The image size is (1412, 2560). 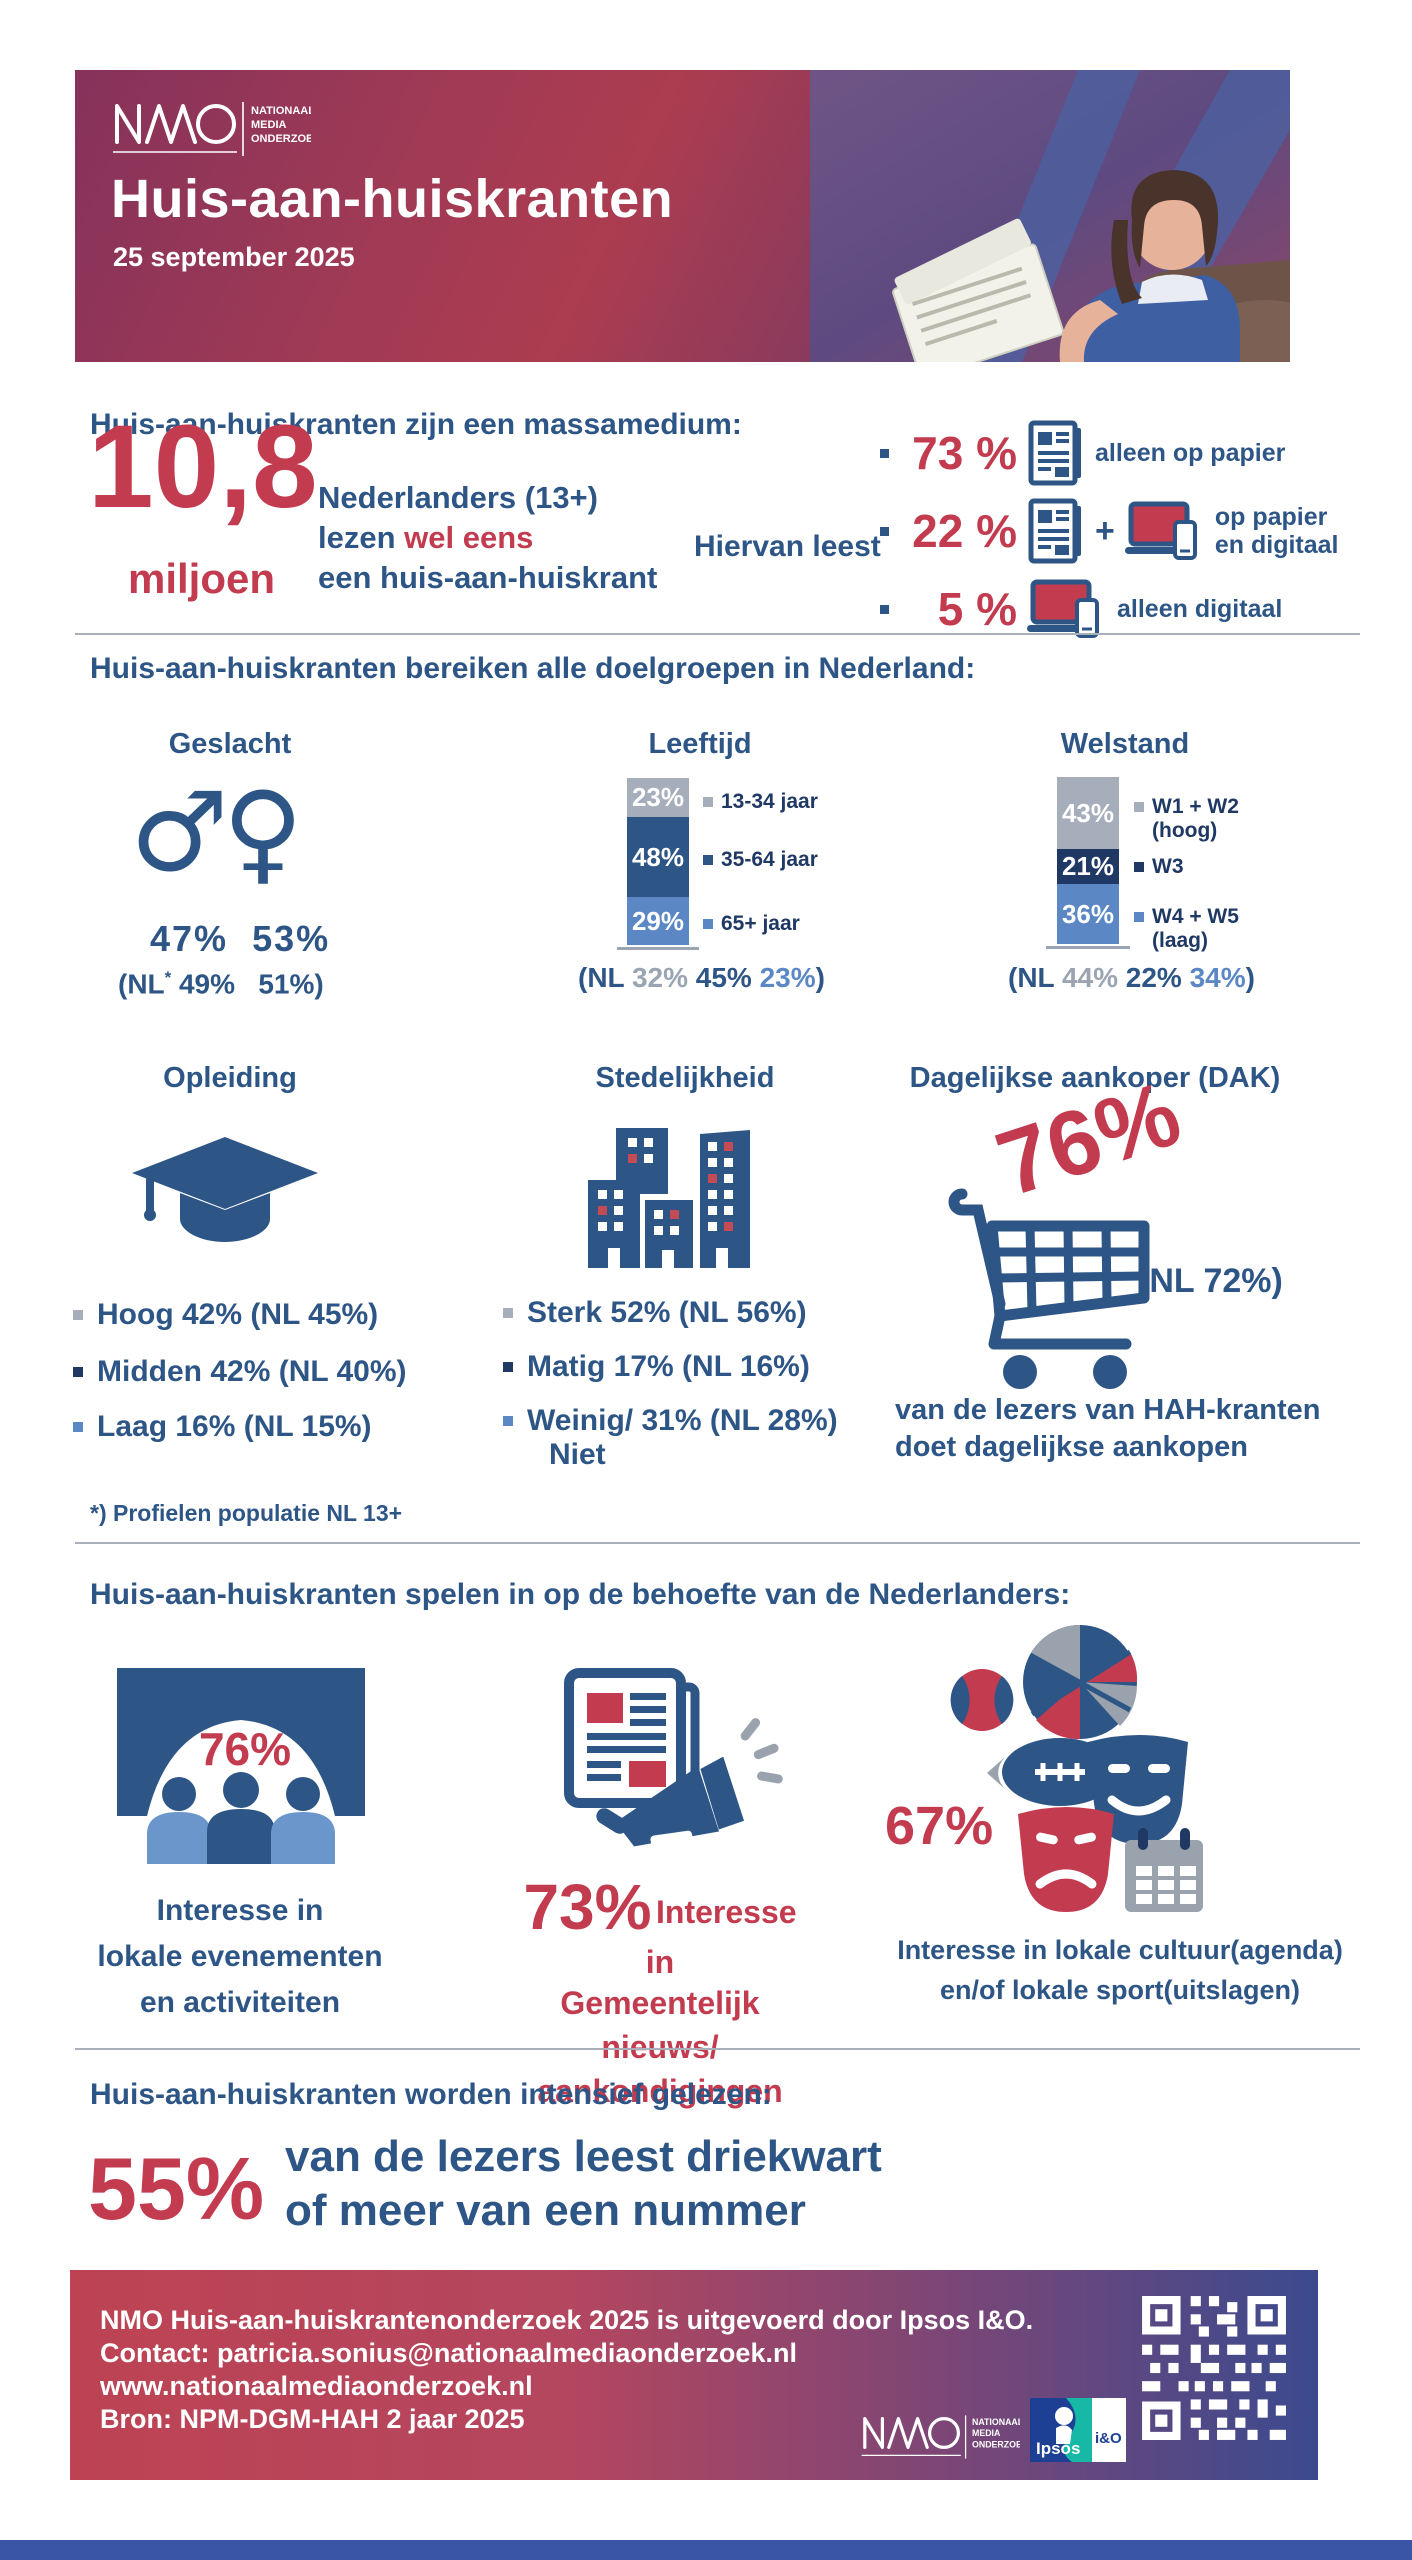 What do you see at coordinates (245, 1749) in the screenshot?
I see `behoefte1-pct: 76%` at bounding box center [245, 1749].